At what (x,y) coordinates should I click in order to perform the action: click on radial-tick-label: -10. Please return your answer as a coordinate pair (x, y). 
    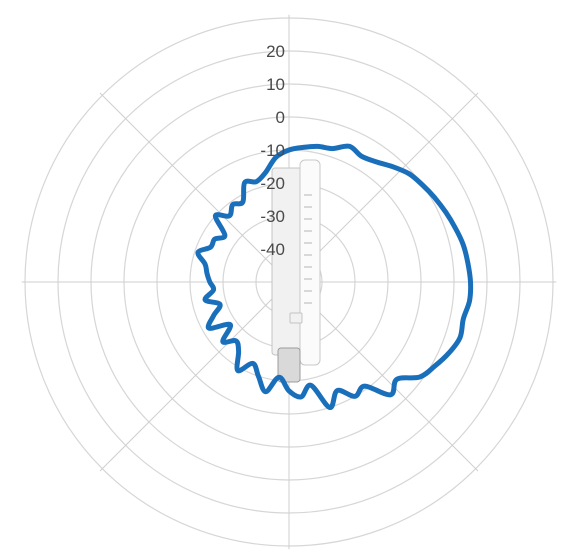
    Looking at the image, I should click on (272, 150).